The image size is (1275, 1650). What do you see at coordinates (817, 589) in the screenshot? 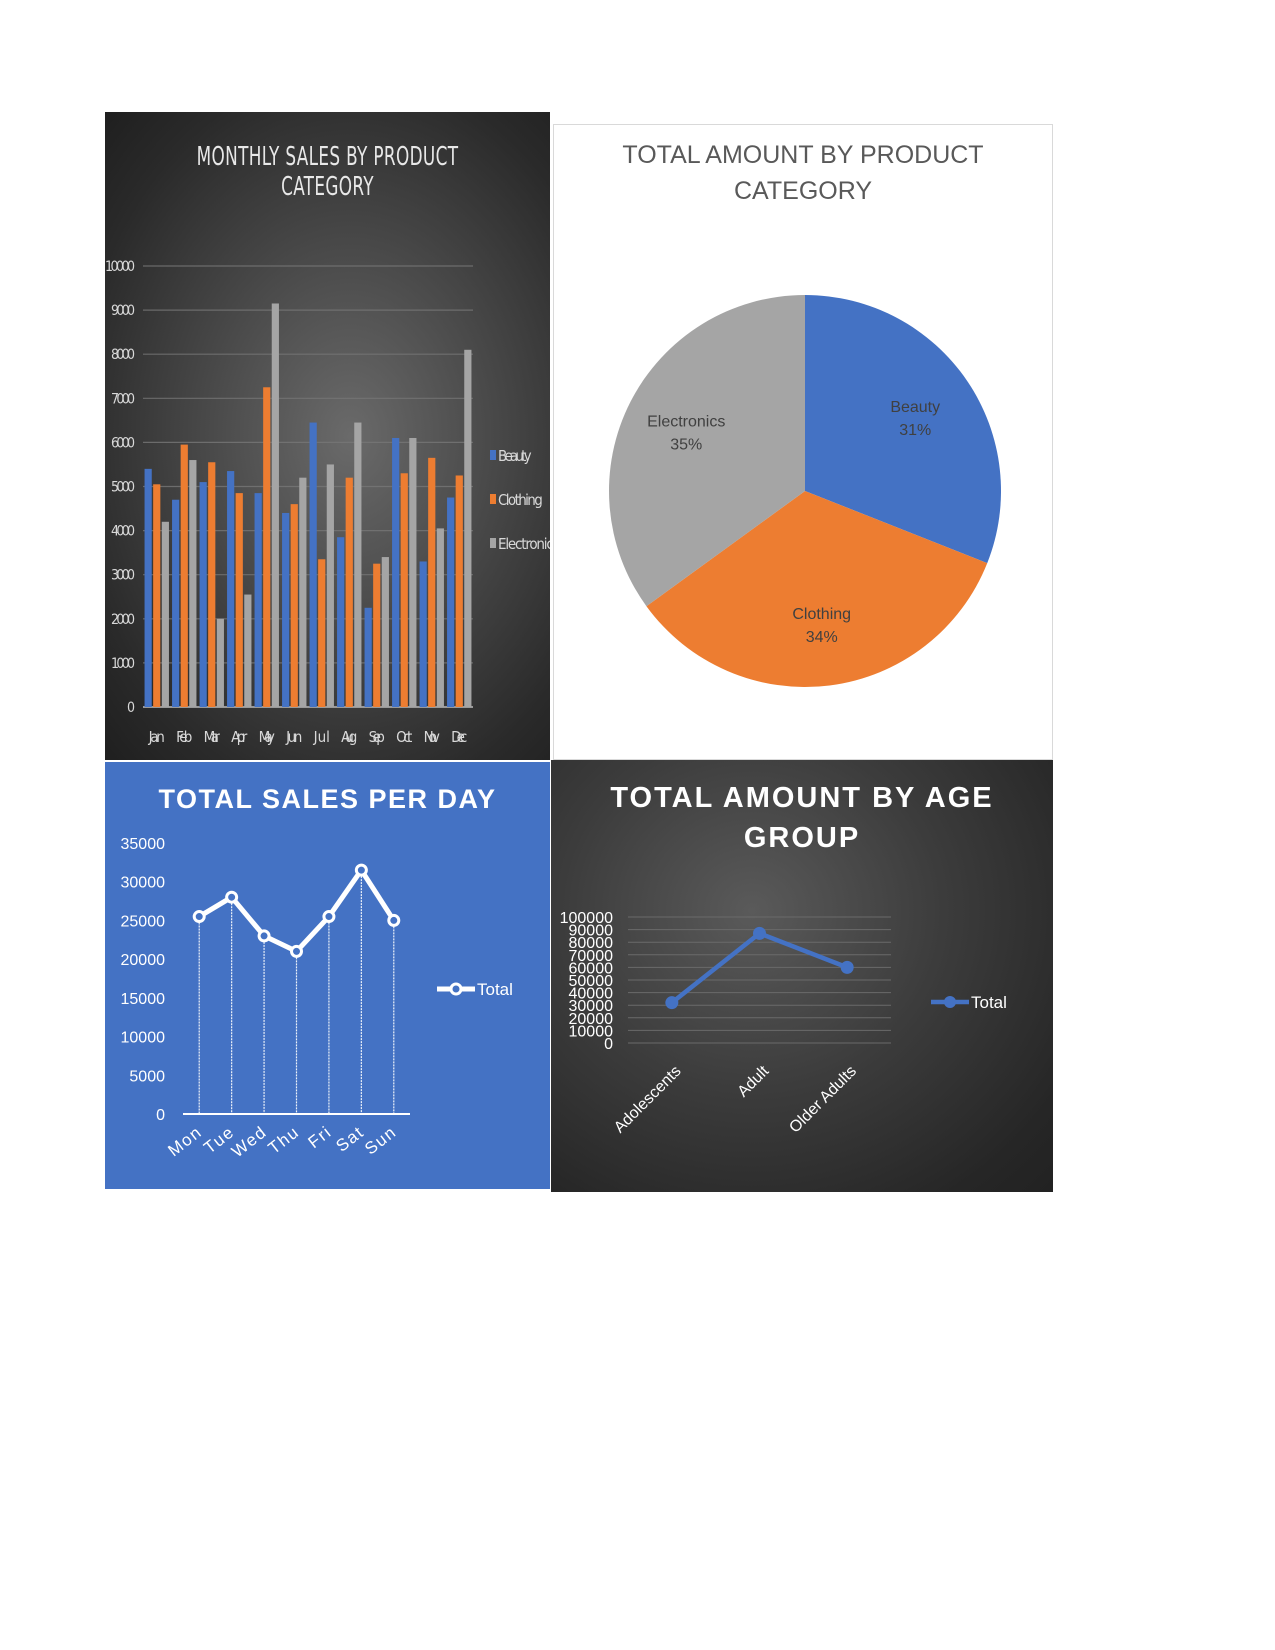
I see `pie-slice-clothing` at bounding box center [817, 589].